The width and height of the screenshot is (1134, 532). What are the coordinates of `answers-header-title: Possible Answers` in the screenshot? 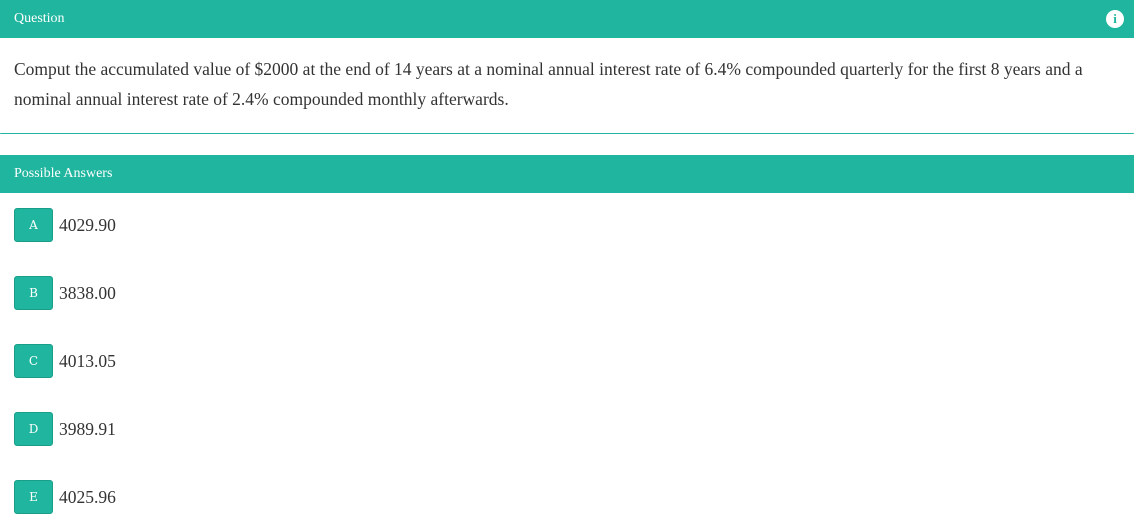 It's located at (63, 173).